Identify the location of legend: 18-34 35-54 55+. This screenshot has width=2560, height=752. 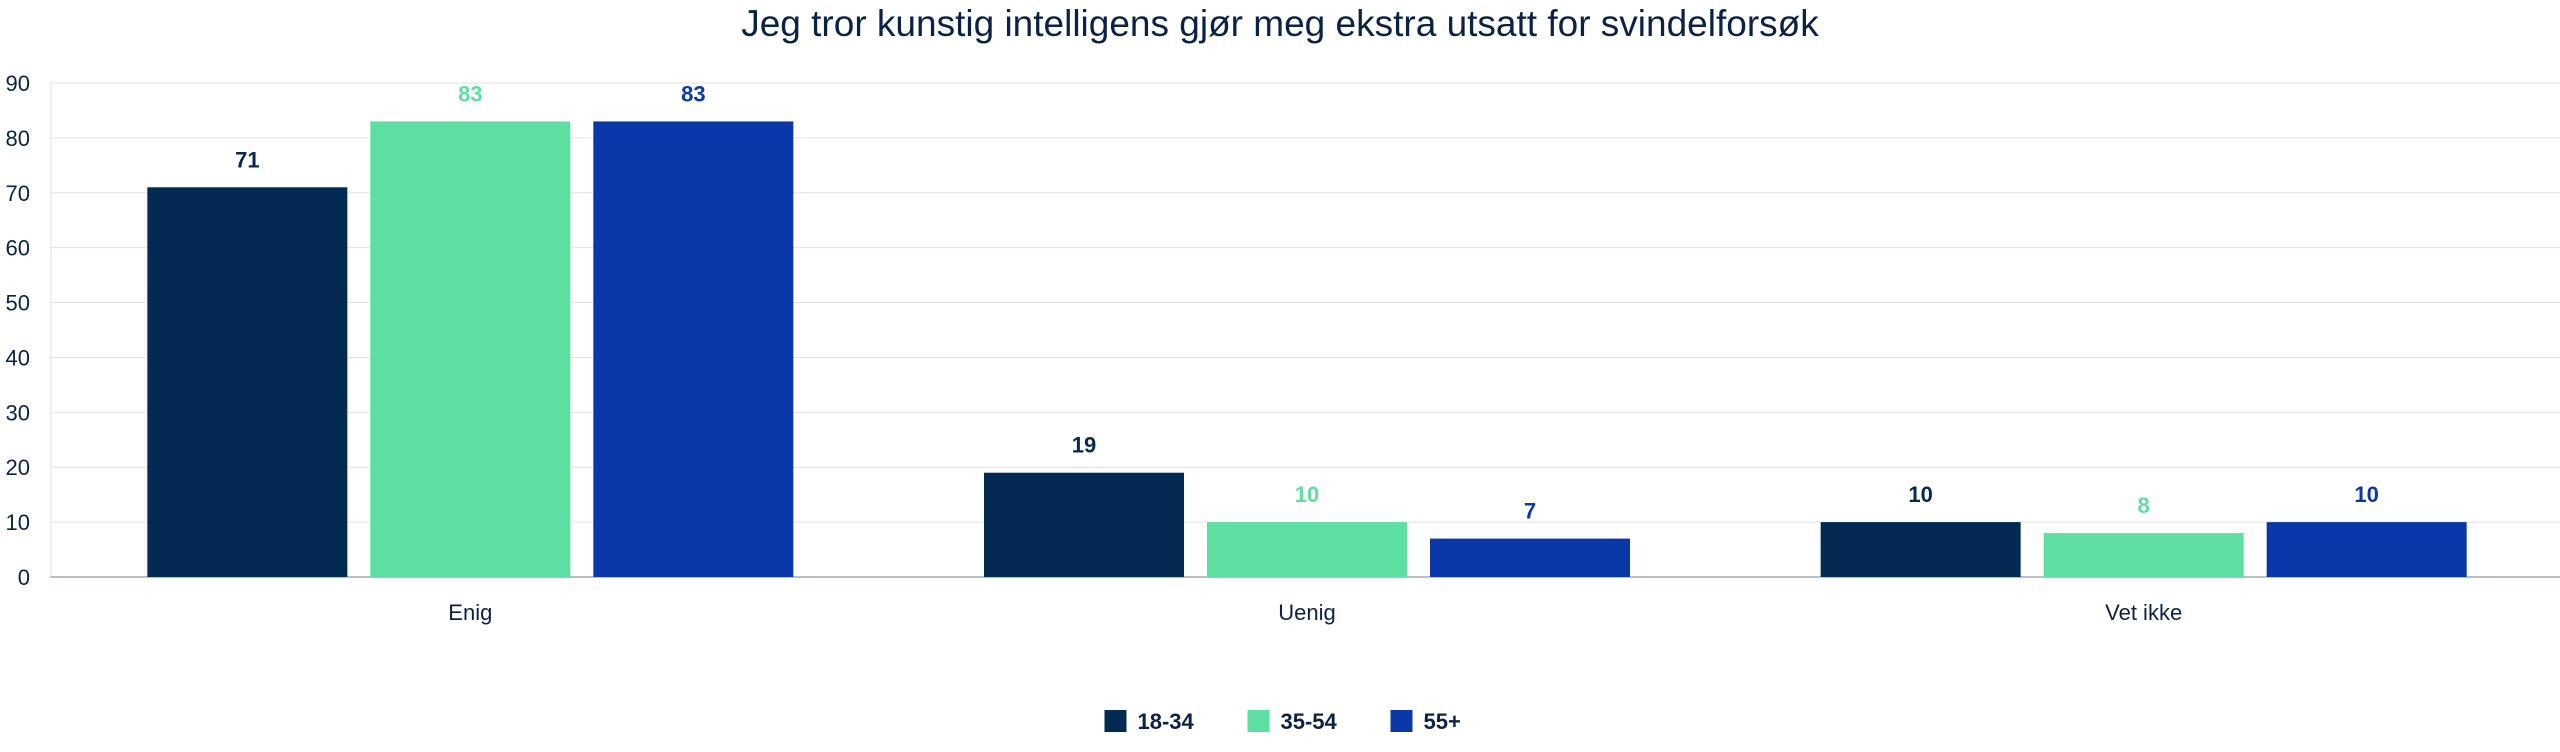
(1282, 721).